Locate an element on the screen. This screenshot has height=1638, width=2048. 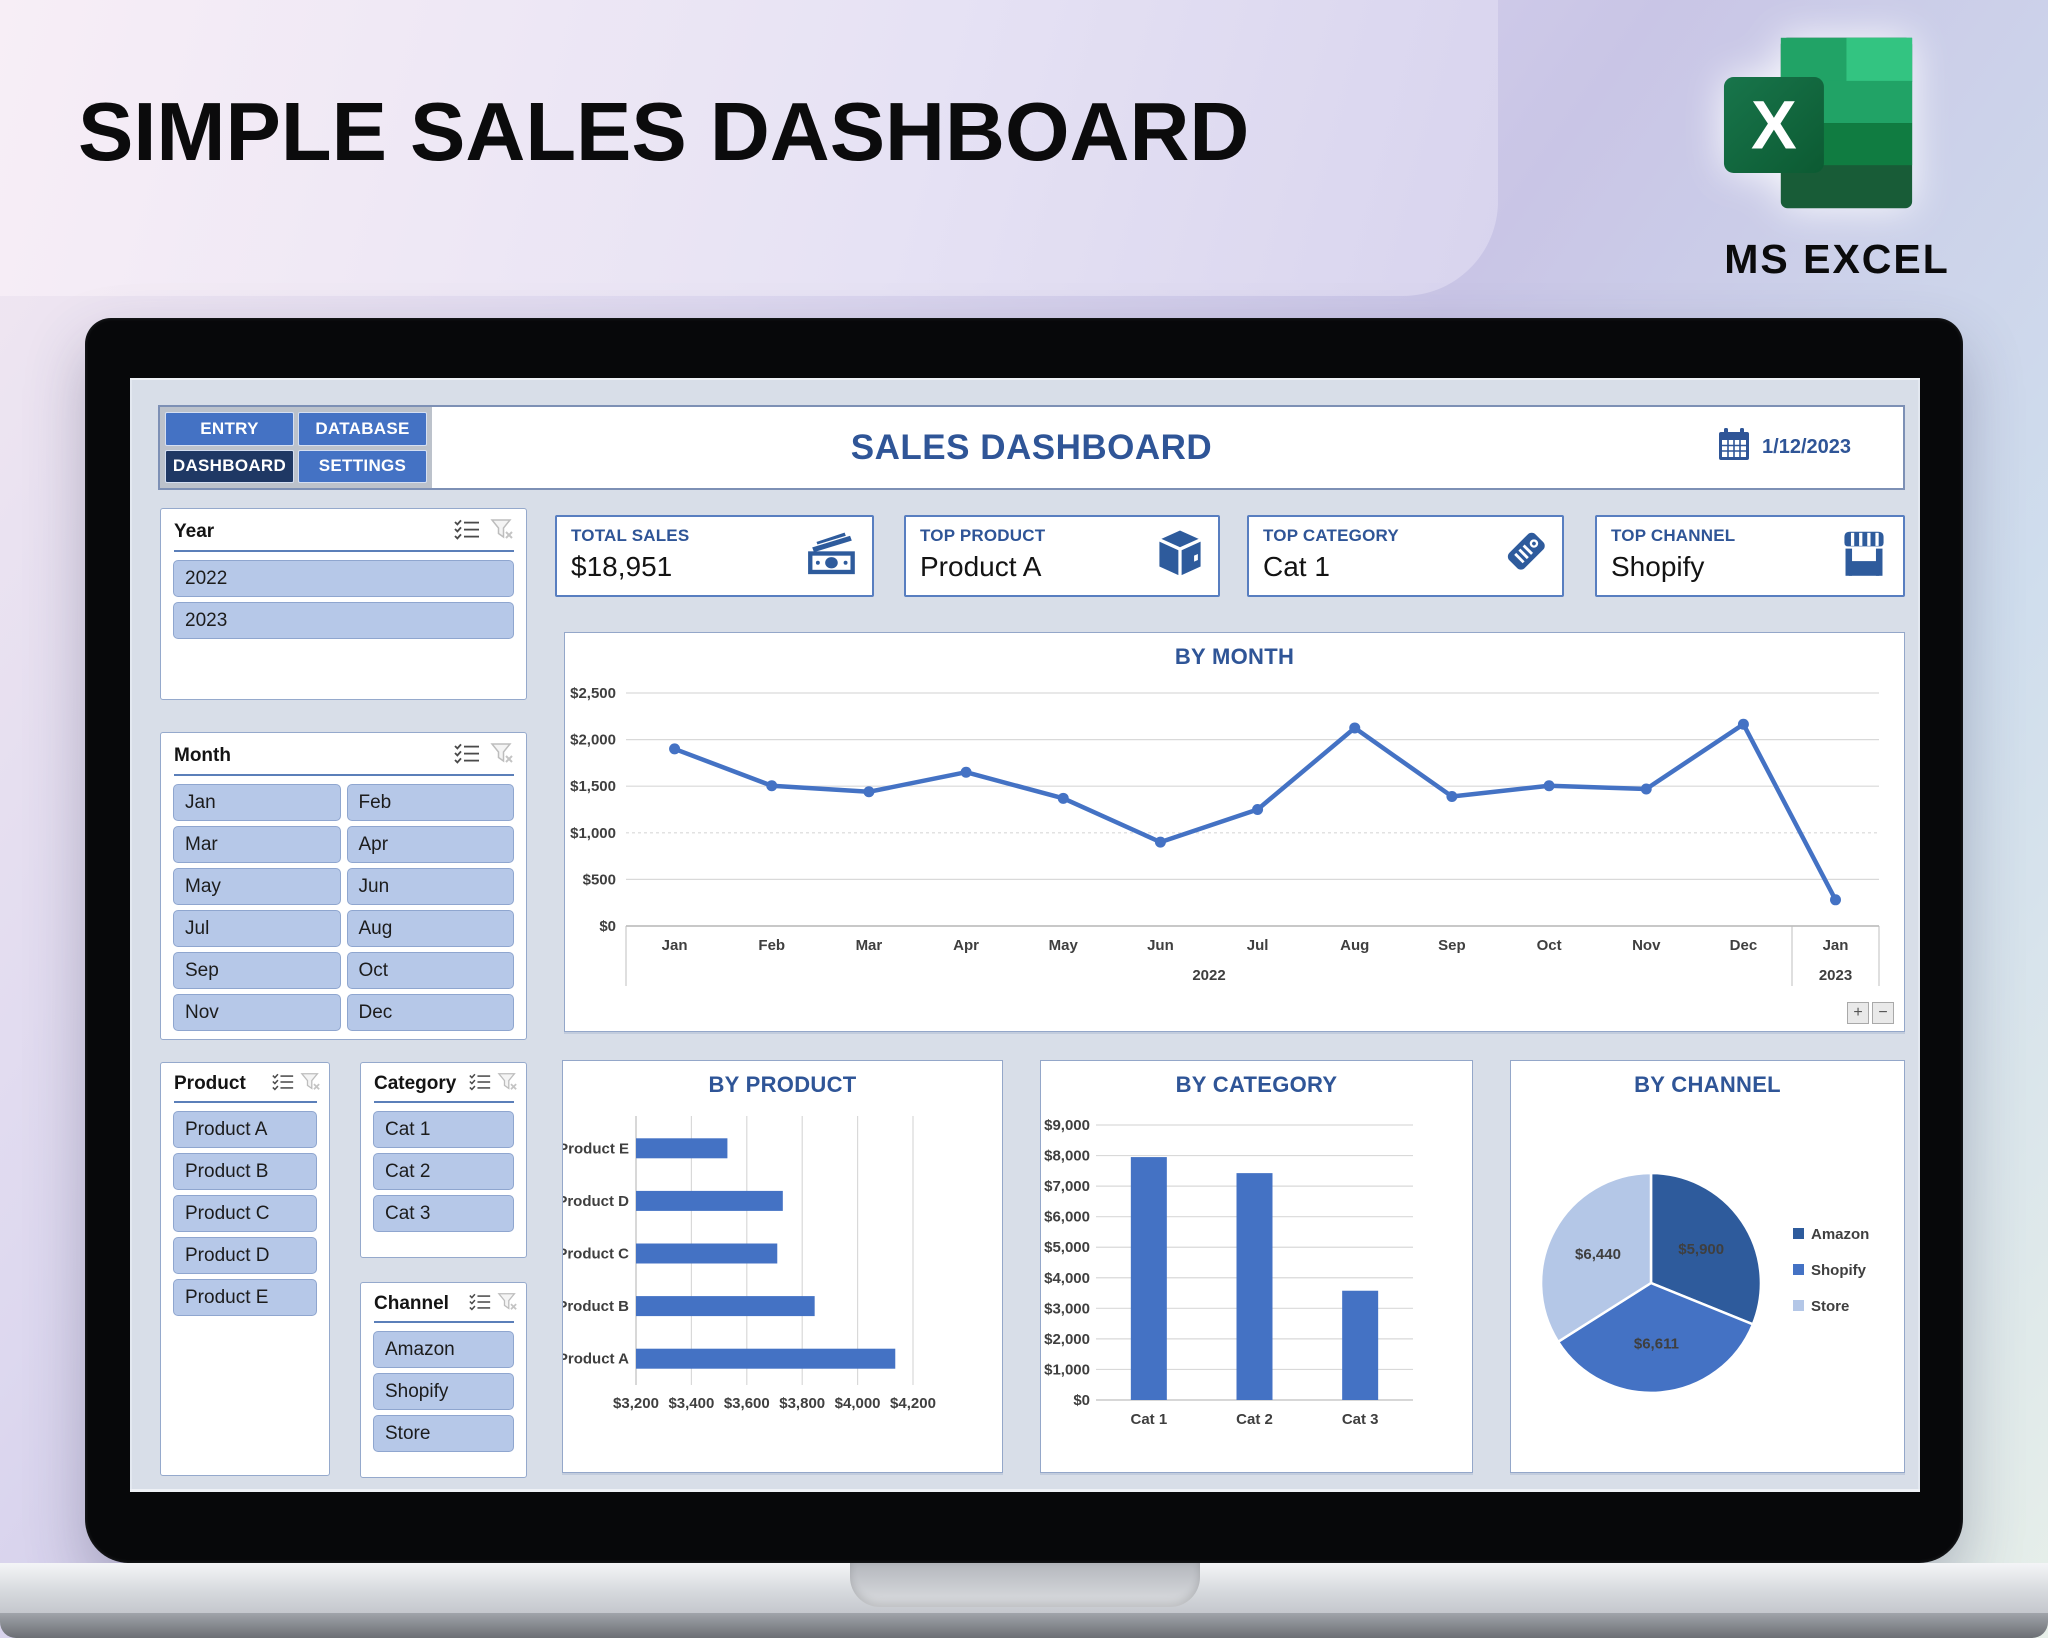
svg-text: Product D is located at coordinates (596, 1201).